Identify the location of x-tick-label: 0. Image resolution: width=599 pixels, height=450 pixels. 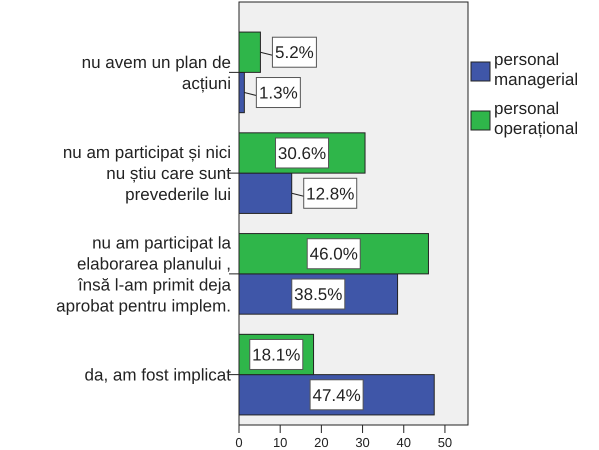
(239, 442).